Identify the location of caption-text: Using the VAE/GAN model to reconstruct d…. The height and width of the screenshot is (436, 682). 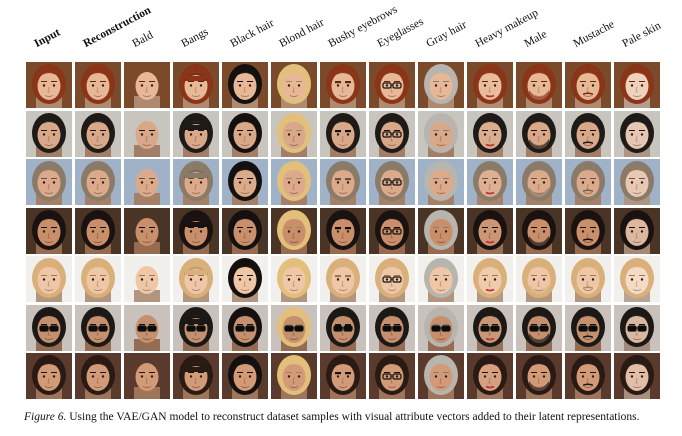
(354, 417).